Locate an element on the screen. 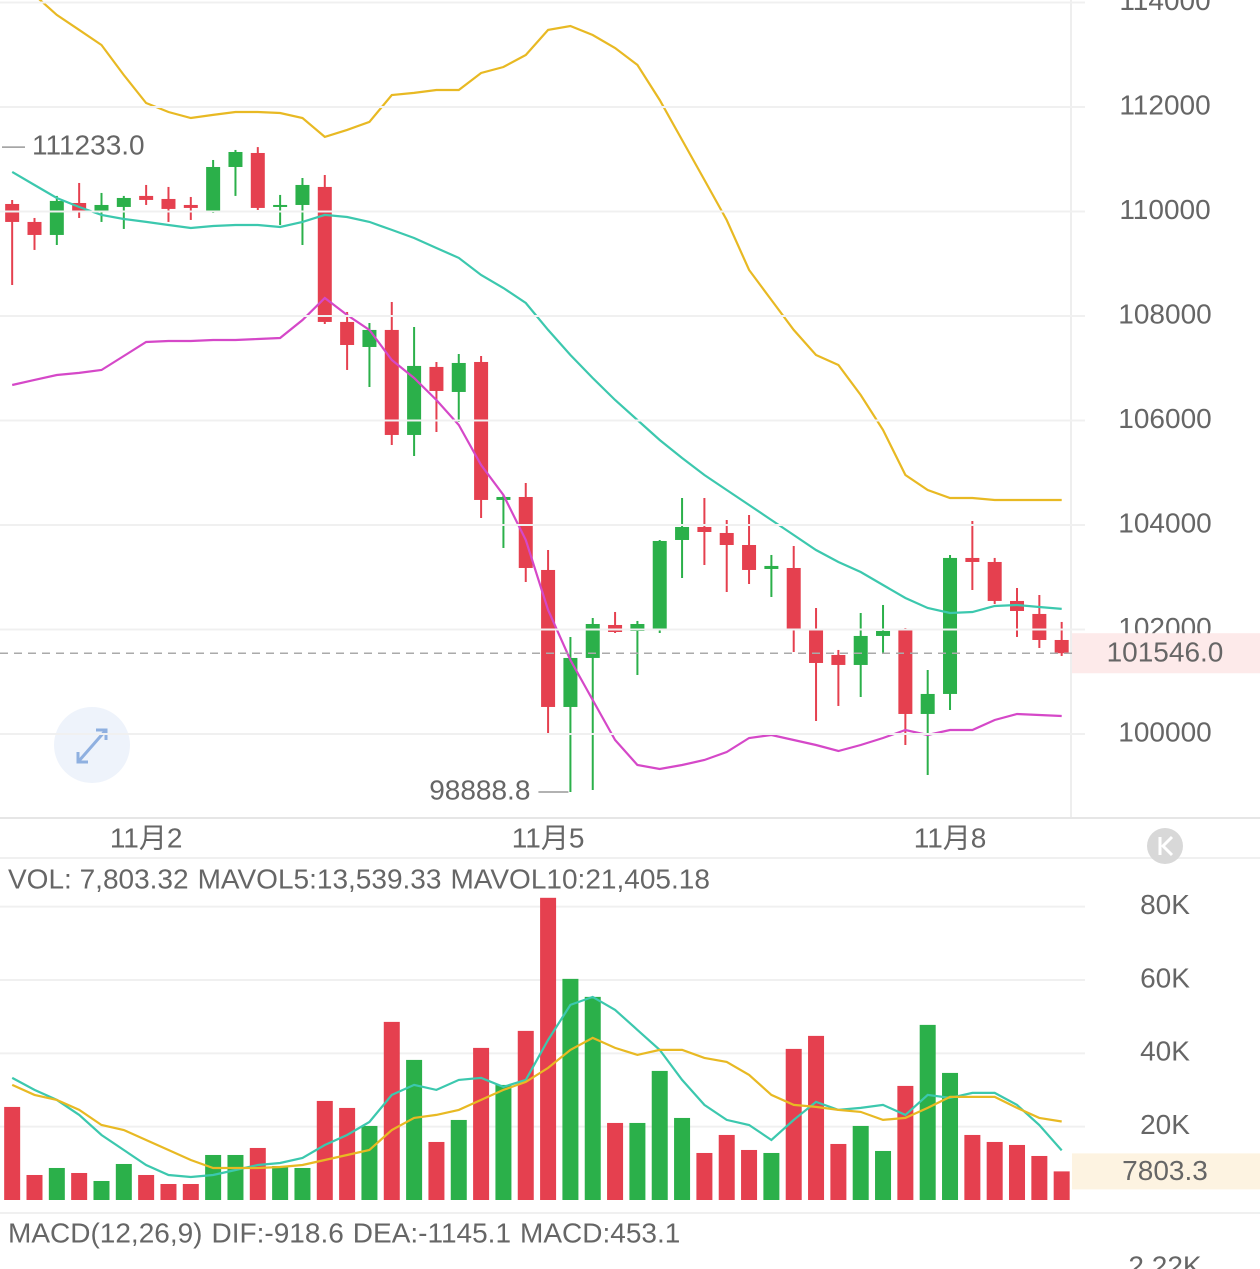 The width and height of the screenshot is (1260, 1269). last-price-box is located at coordinates (1166, 653).